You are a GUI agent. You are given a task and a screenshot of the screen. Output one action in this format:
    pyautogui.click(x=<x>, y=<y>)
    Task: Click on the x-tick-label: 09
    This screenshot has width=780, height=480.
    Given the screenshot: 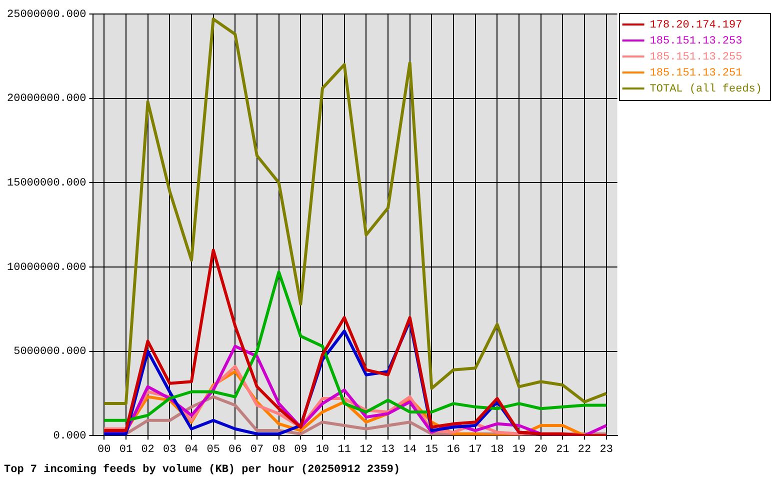 What is the action you would take?
    pyautogui.click(x=301, y=450)
    